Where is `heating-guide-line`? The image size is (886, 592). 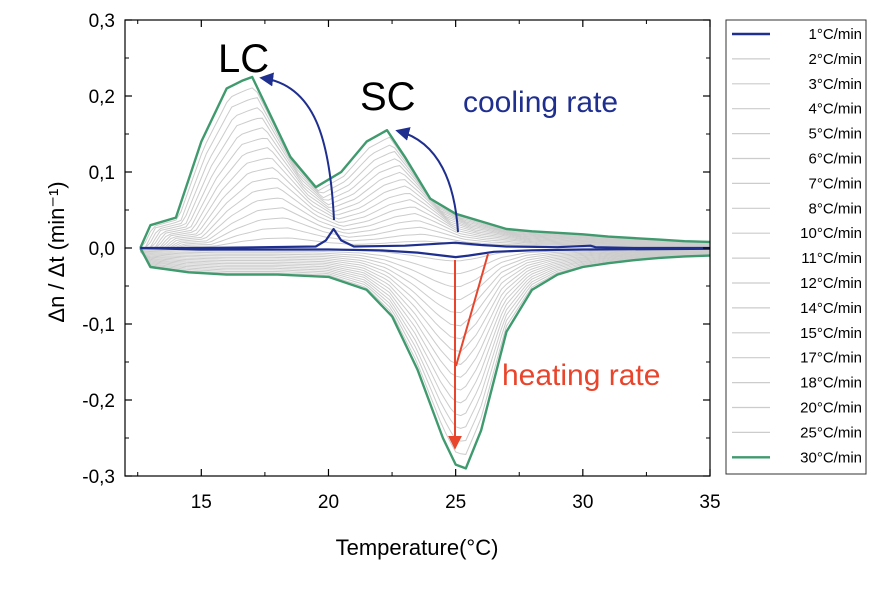 heating-guide-line is located at coordinates (472, 310).